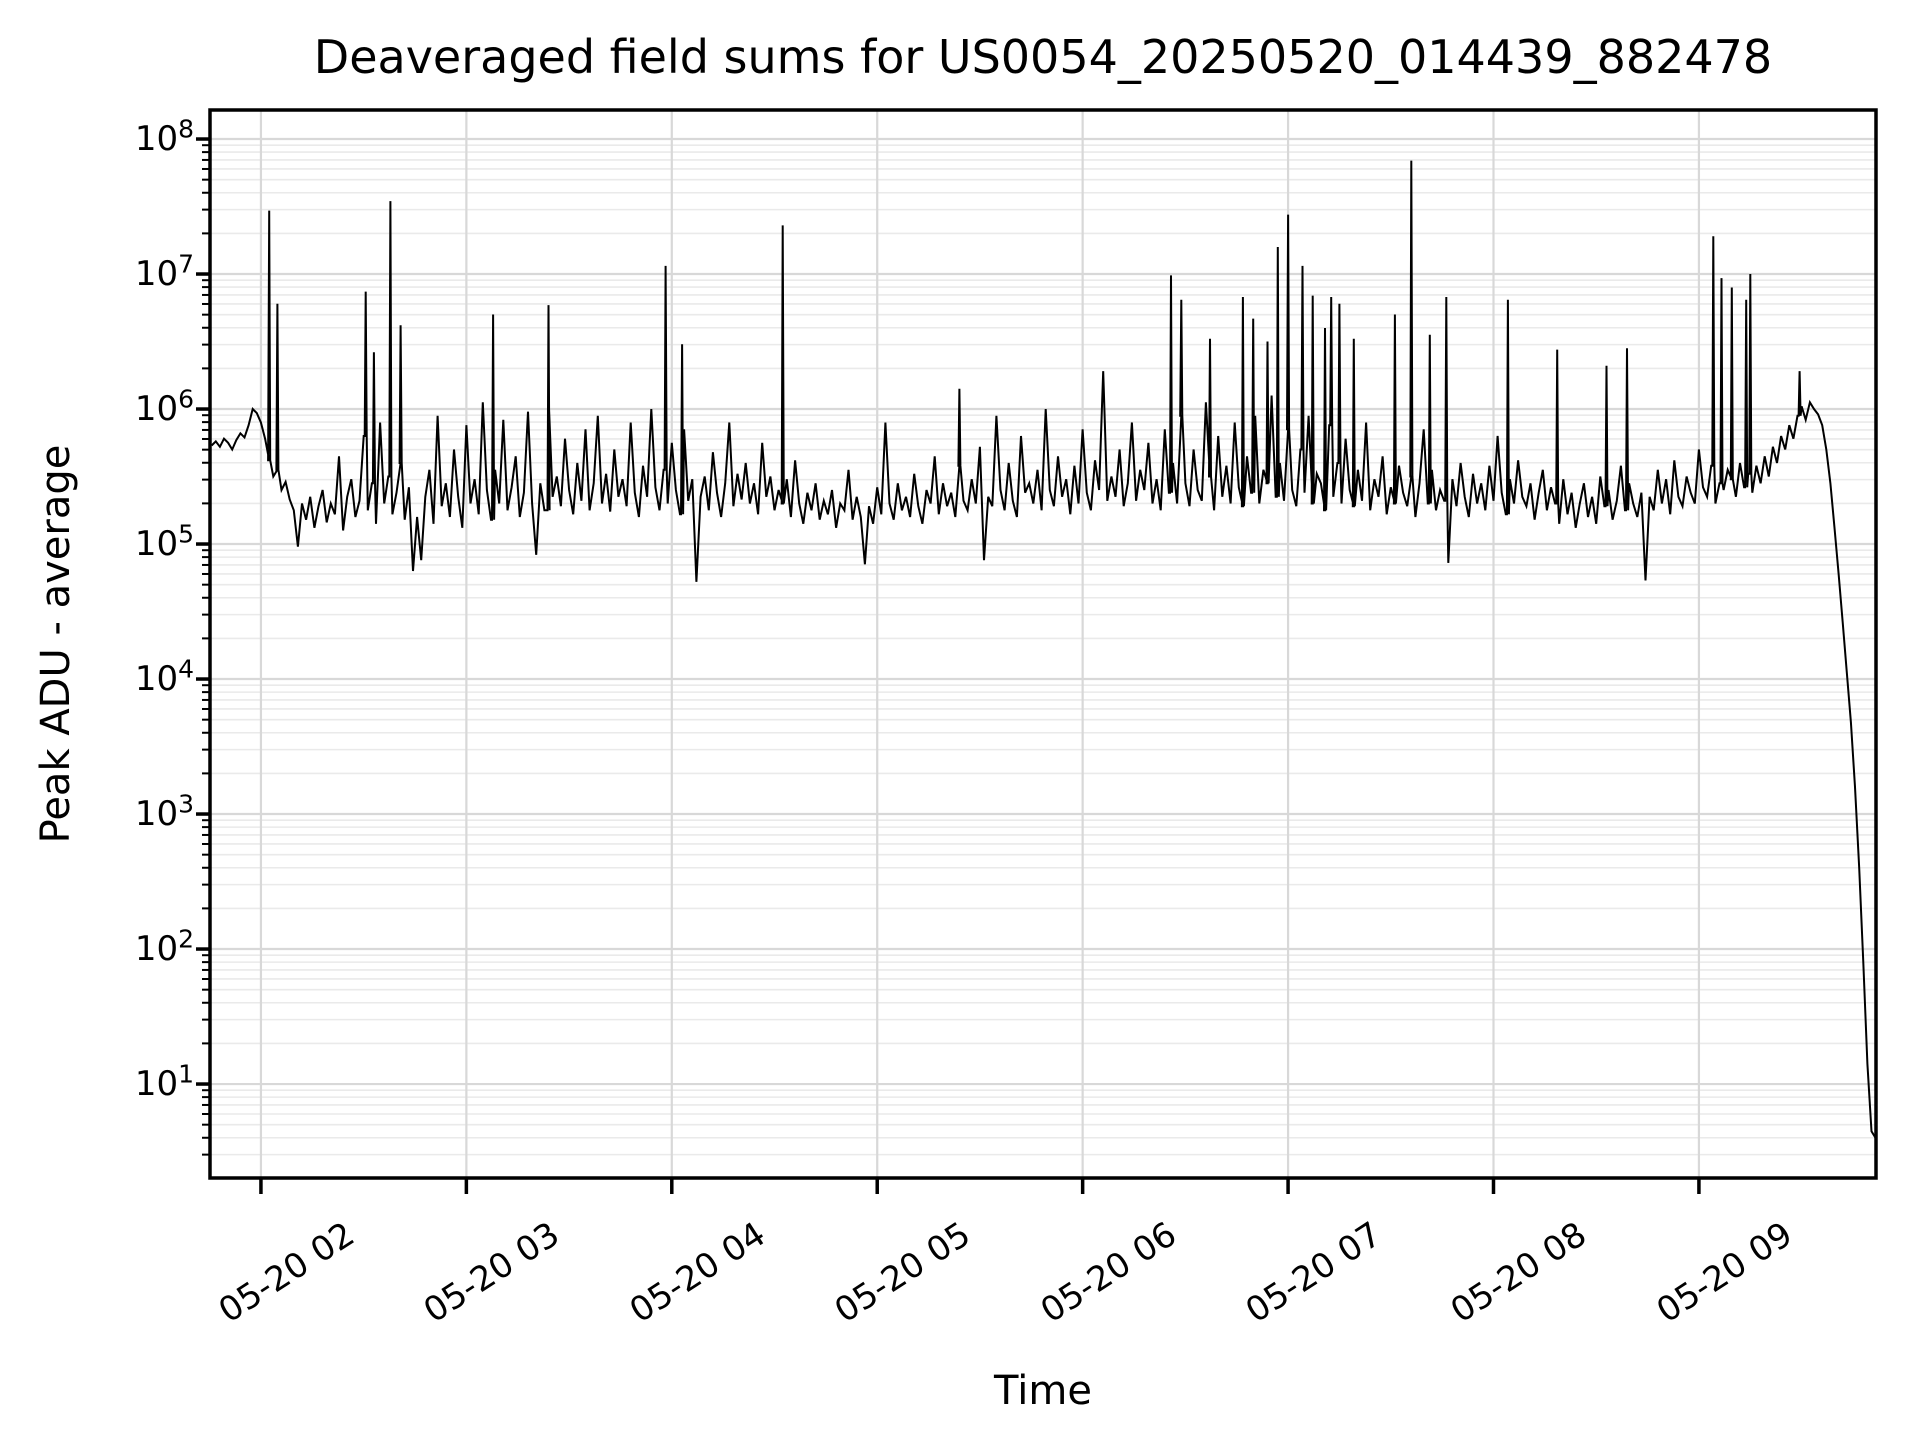  What do you see at coordinates (164, 947) in the screenshot?
I see `y-tick-label: 10²` at bounding box center [164, 947].